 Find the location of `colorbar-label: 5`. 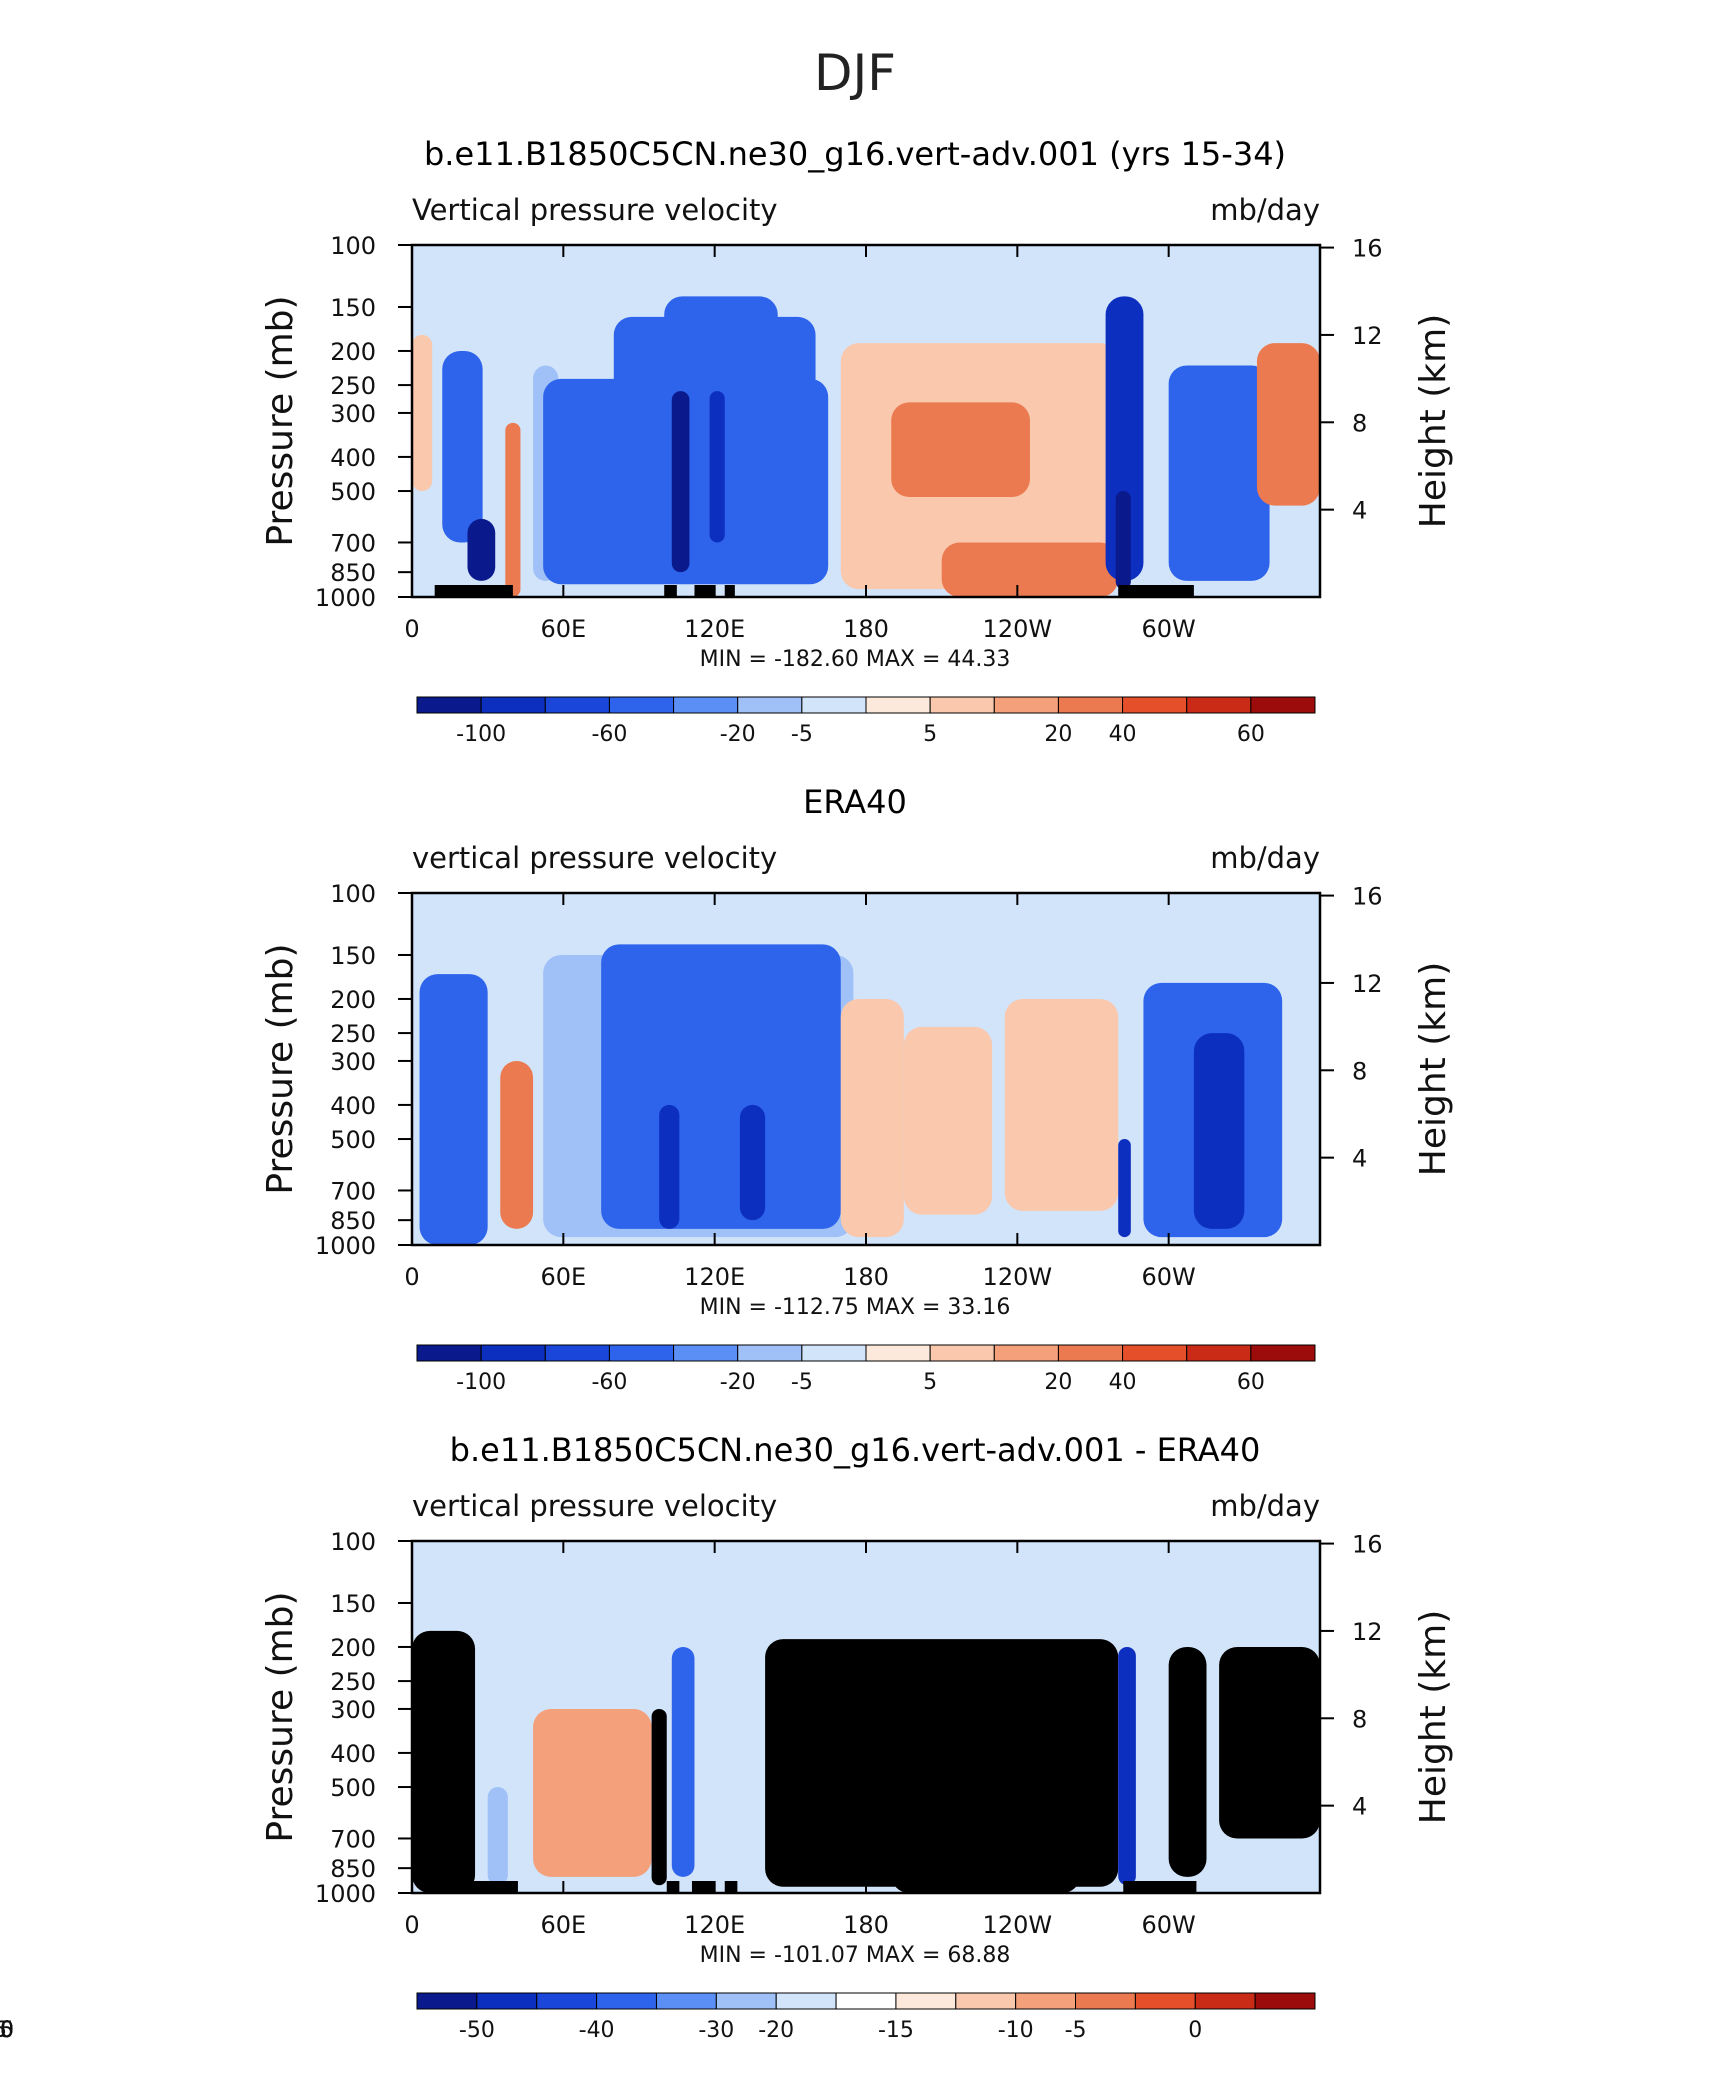

colorbar-label: 5 is located at coordinates (3, 2030).